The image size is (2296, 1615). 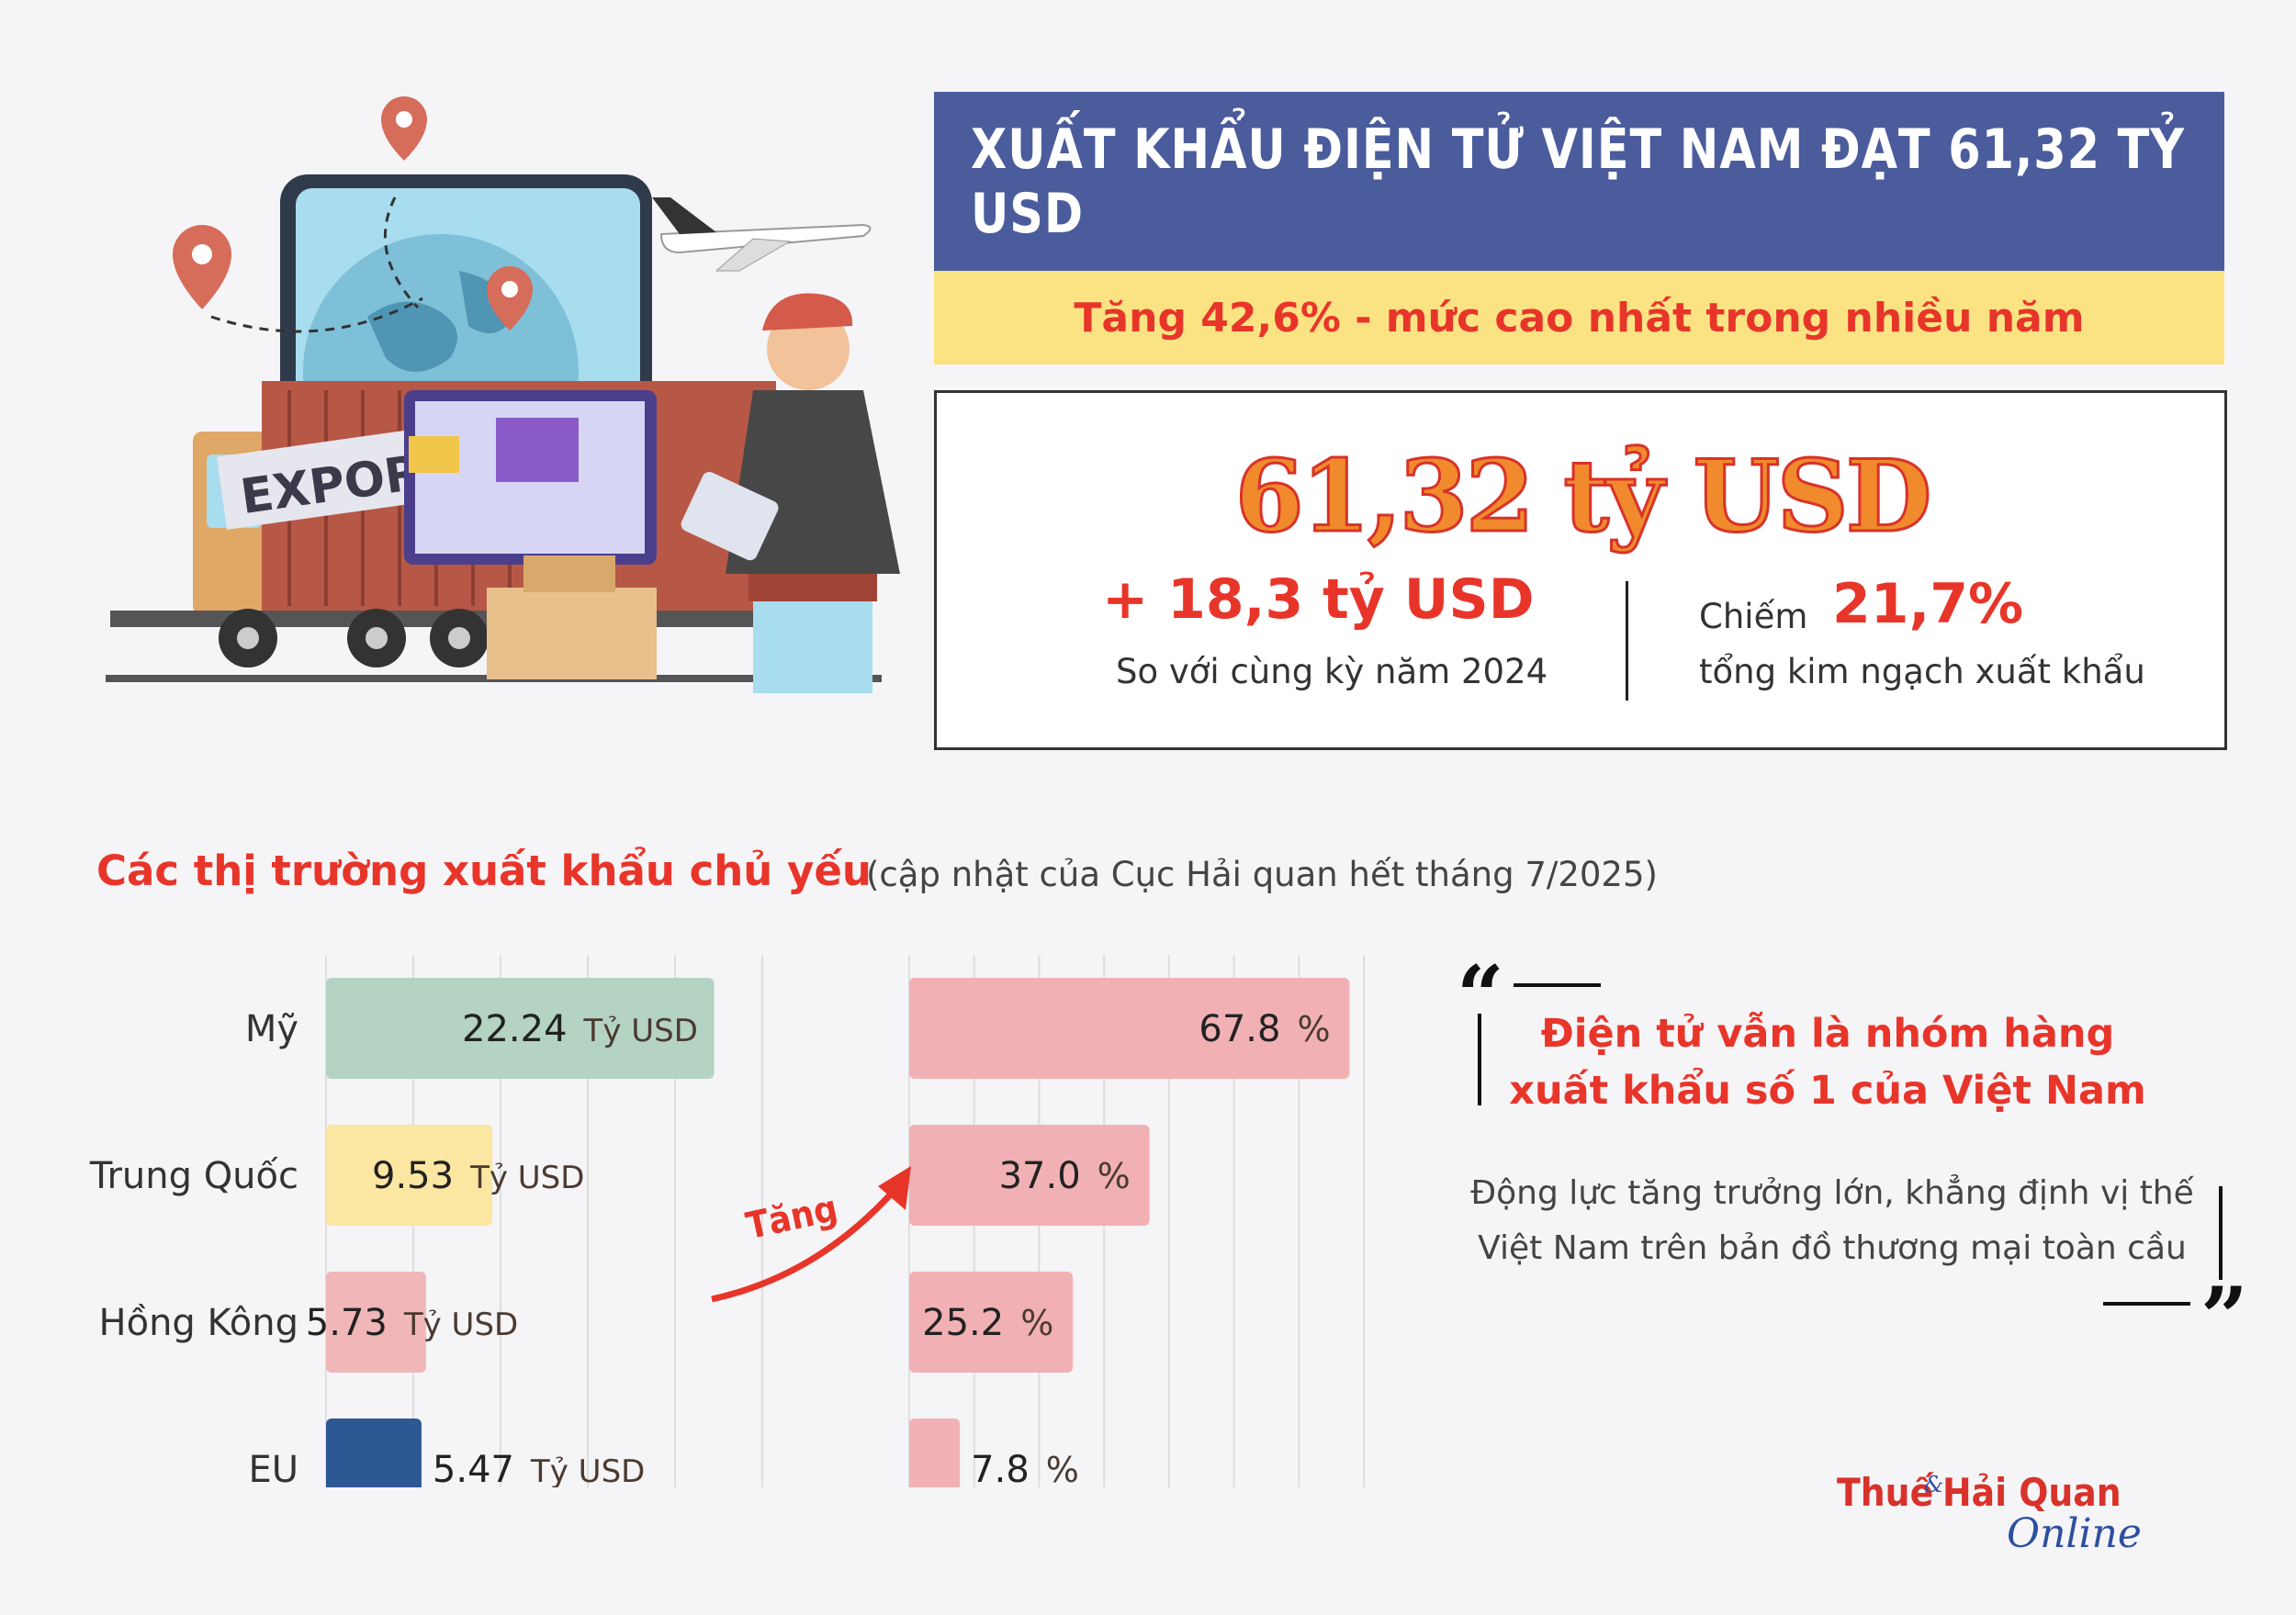 What do you see at coordinates (413, 1176) in the screenshot?
I see `data-label: 9.53` at bounding box center [413, 1176].